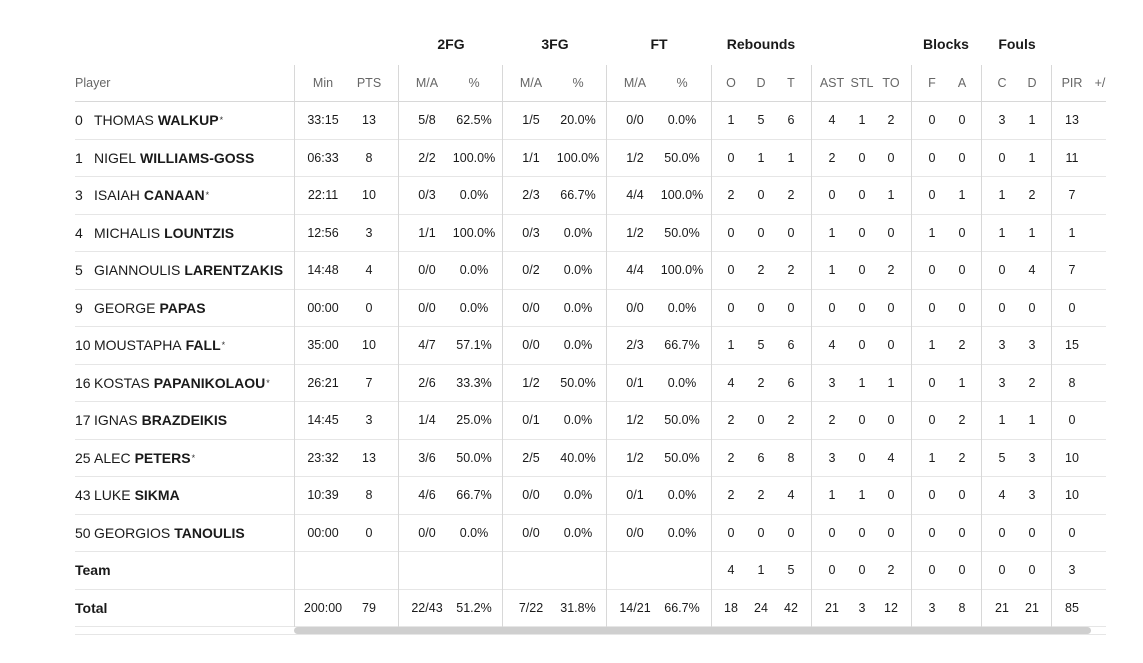 The width and height of the screenshot is (1143, 663). What do you see at coordinates (188, 120) in the screenshot?
I see `player-last-name: WALKUP` at bounding box center [188, 120].